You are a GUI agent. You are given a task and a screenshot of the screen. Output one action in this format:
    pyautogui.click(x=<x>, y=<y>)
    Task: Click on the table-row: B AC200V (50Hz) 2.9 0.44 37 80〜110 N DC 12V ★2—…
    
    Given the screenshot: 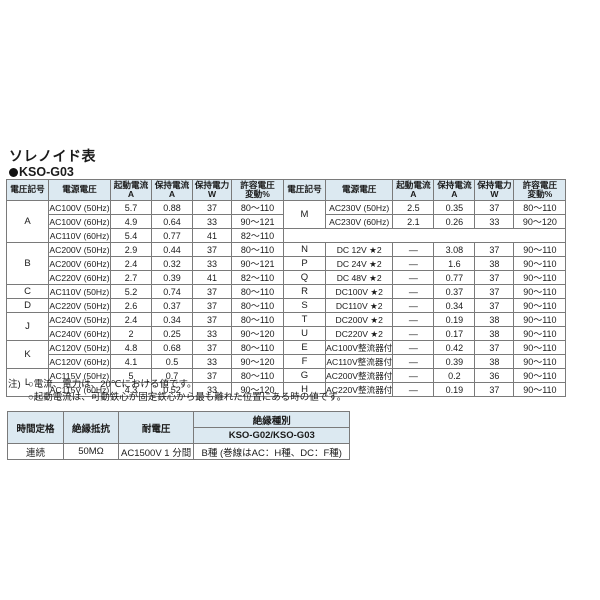 What is the action you would take?
    pyautogui.click(x=286, y=263)
    